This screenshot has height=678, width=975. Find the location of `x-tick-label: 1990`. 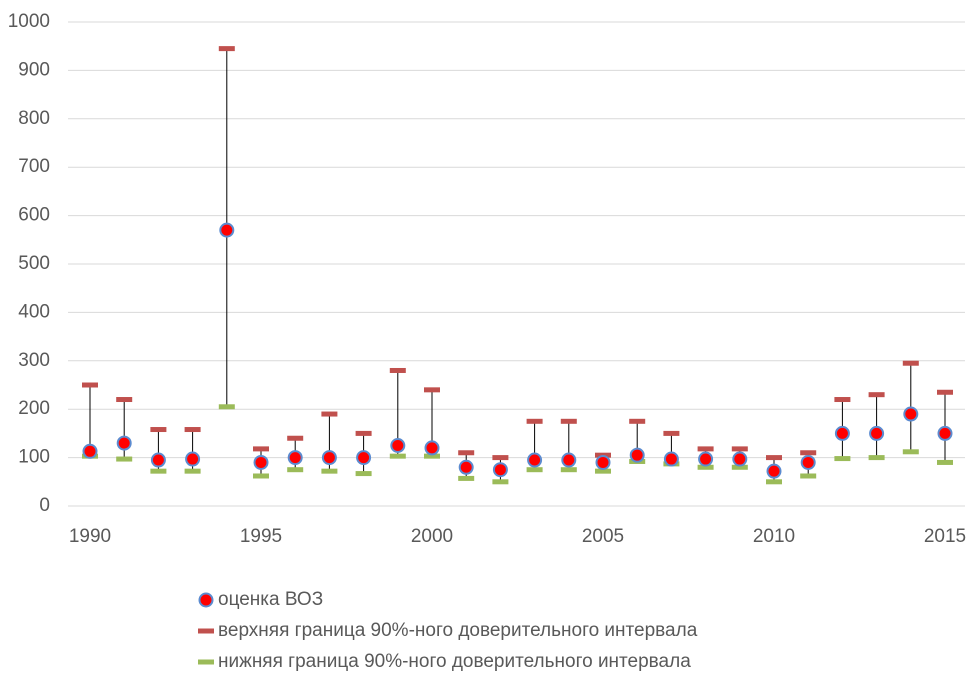

x-tick-label: 1990 is located at coordinates (90, 536).